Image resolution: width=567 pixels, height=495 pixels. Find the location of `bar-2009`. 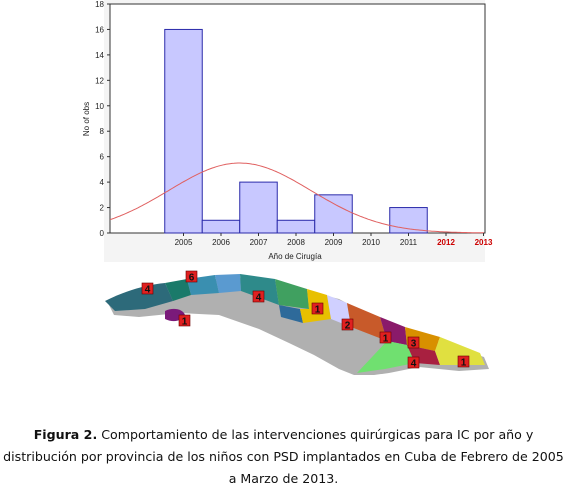

bar-2009 is located at coordinates (333, 214).